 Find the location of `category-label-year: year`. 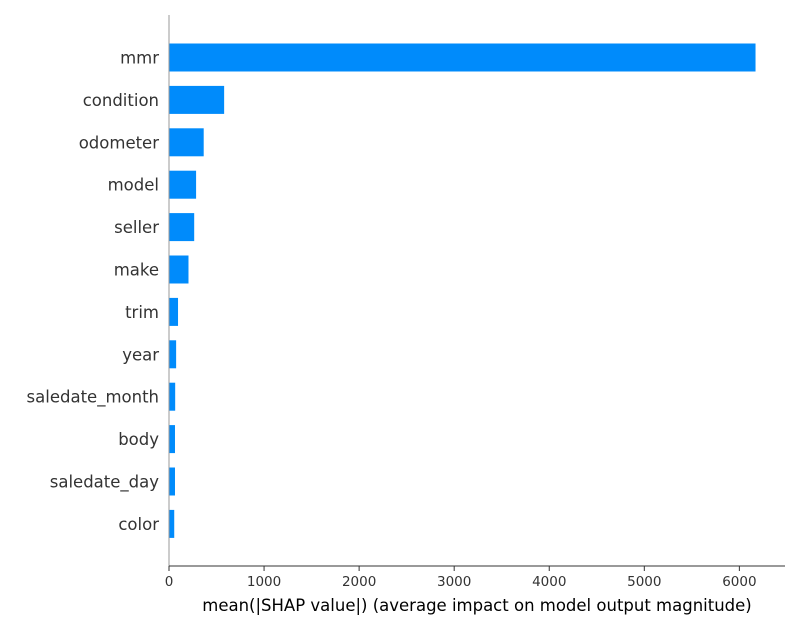

category-label-year: year is located at coordinates (140, 354).